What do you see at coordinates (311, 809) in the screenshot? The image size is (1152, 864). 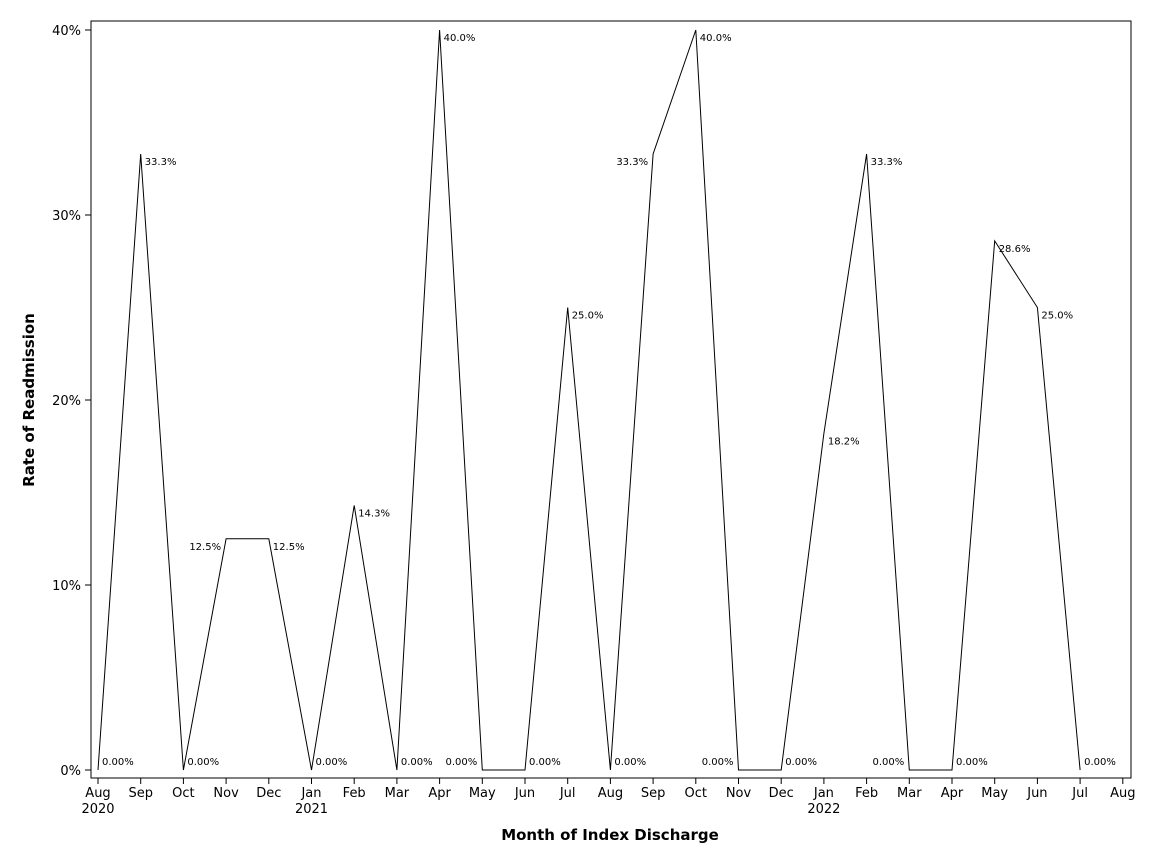 I see `x-tick-year-label: 2021` at bounding box center [311, 809].